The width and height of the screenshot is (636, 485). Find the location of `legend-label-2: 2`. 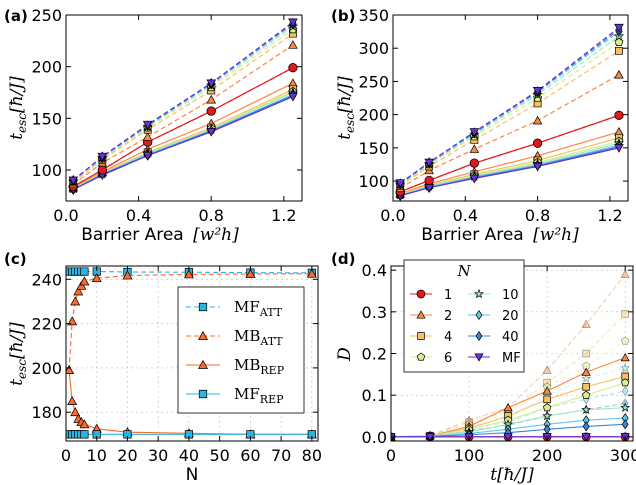

legend-label-2: 2 is located at coordinates (448, 316).